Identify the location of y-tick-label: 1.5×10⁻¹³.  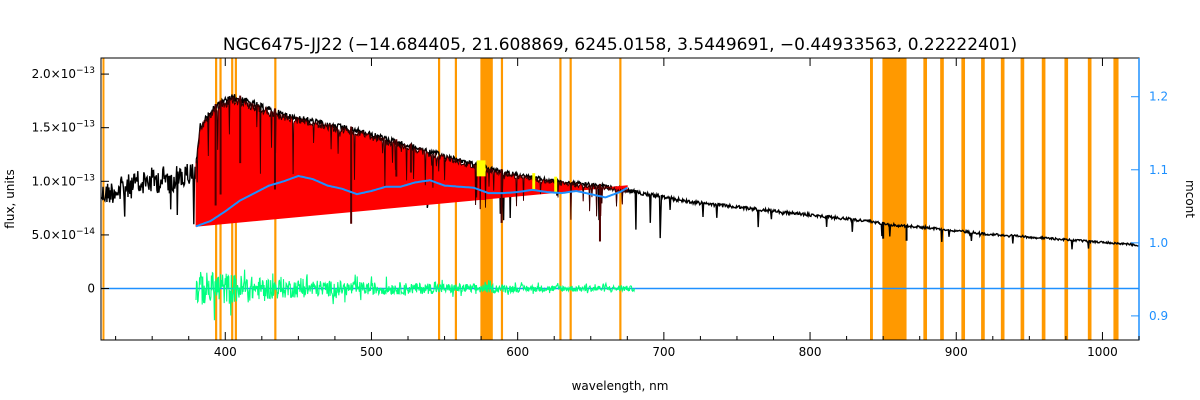
(63, 127).